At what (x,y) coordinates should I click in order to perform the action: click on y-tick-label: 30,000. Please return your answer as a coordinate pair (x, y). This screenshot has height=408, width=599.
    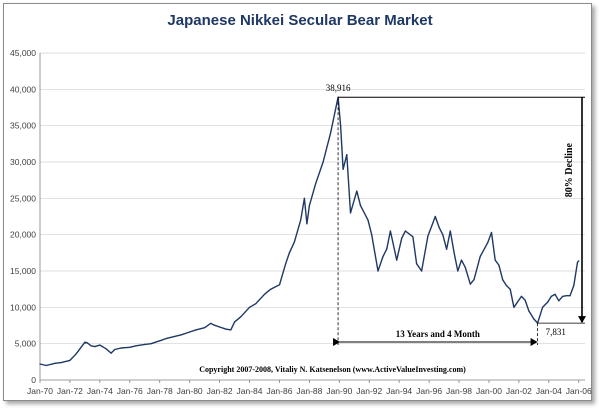
    Looking at the image, I should click on (23, 162).